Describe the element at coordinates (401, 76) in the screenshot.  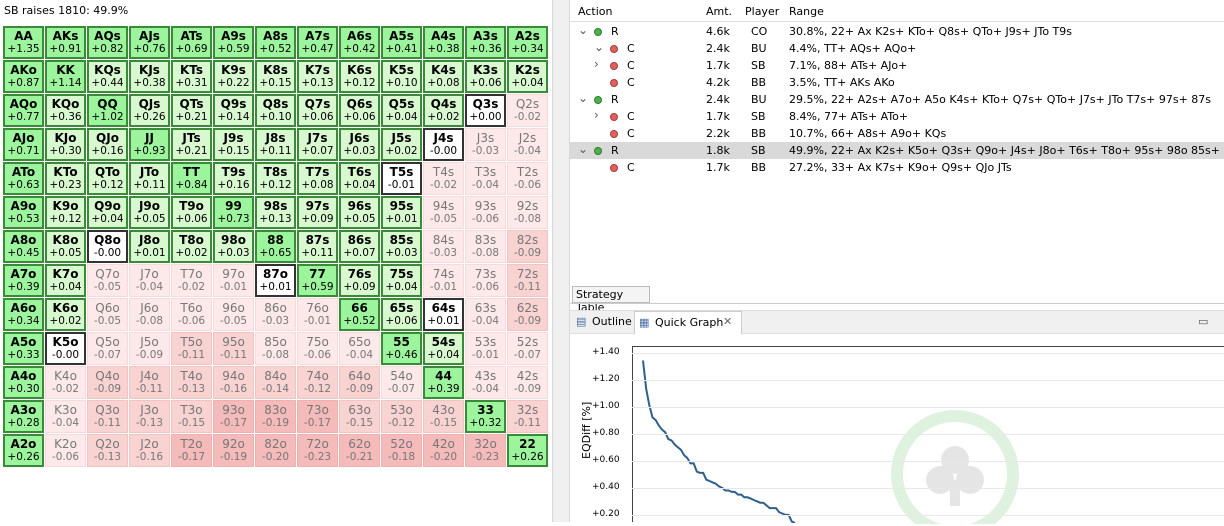
I see `hand-cell: K5s +0.10` at that location.